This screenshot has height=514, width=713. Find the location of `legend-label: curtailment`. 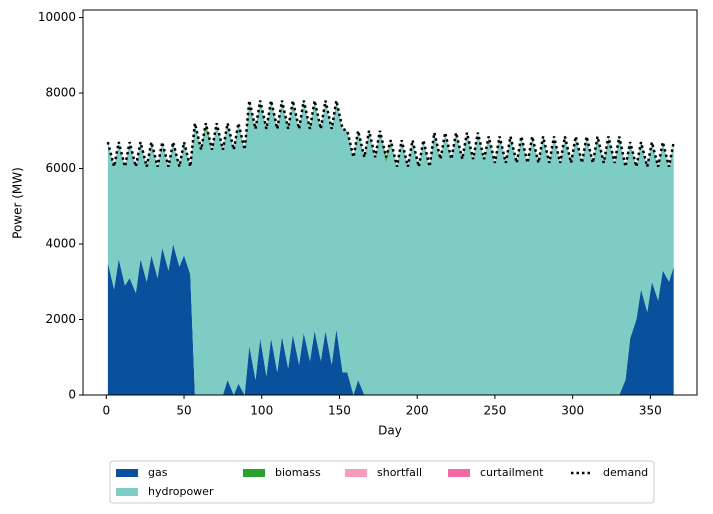

legend-label: curtailment is located at coordinates (512, 472).